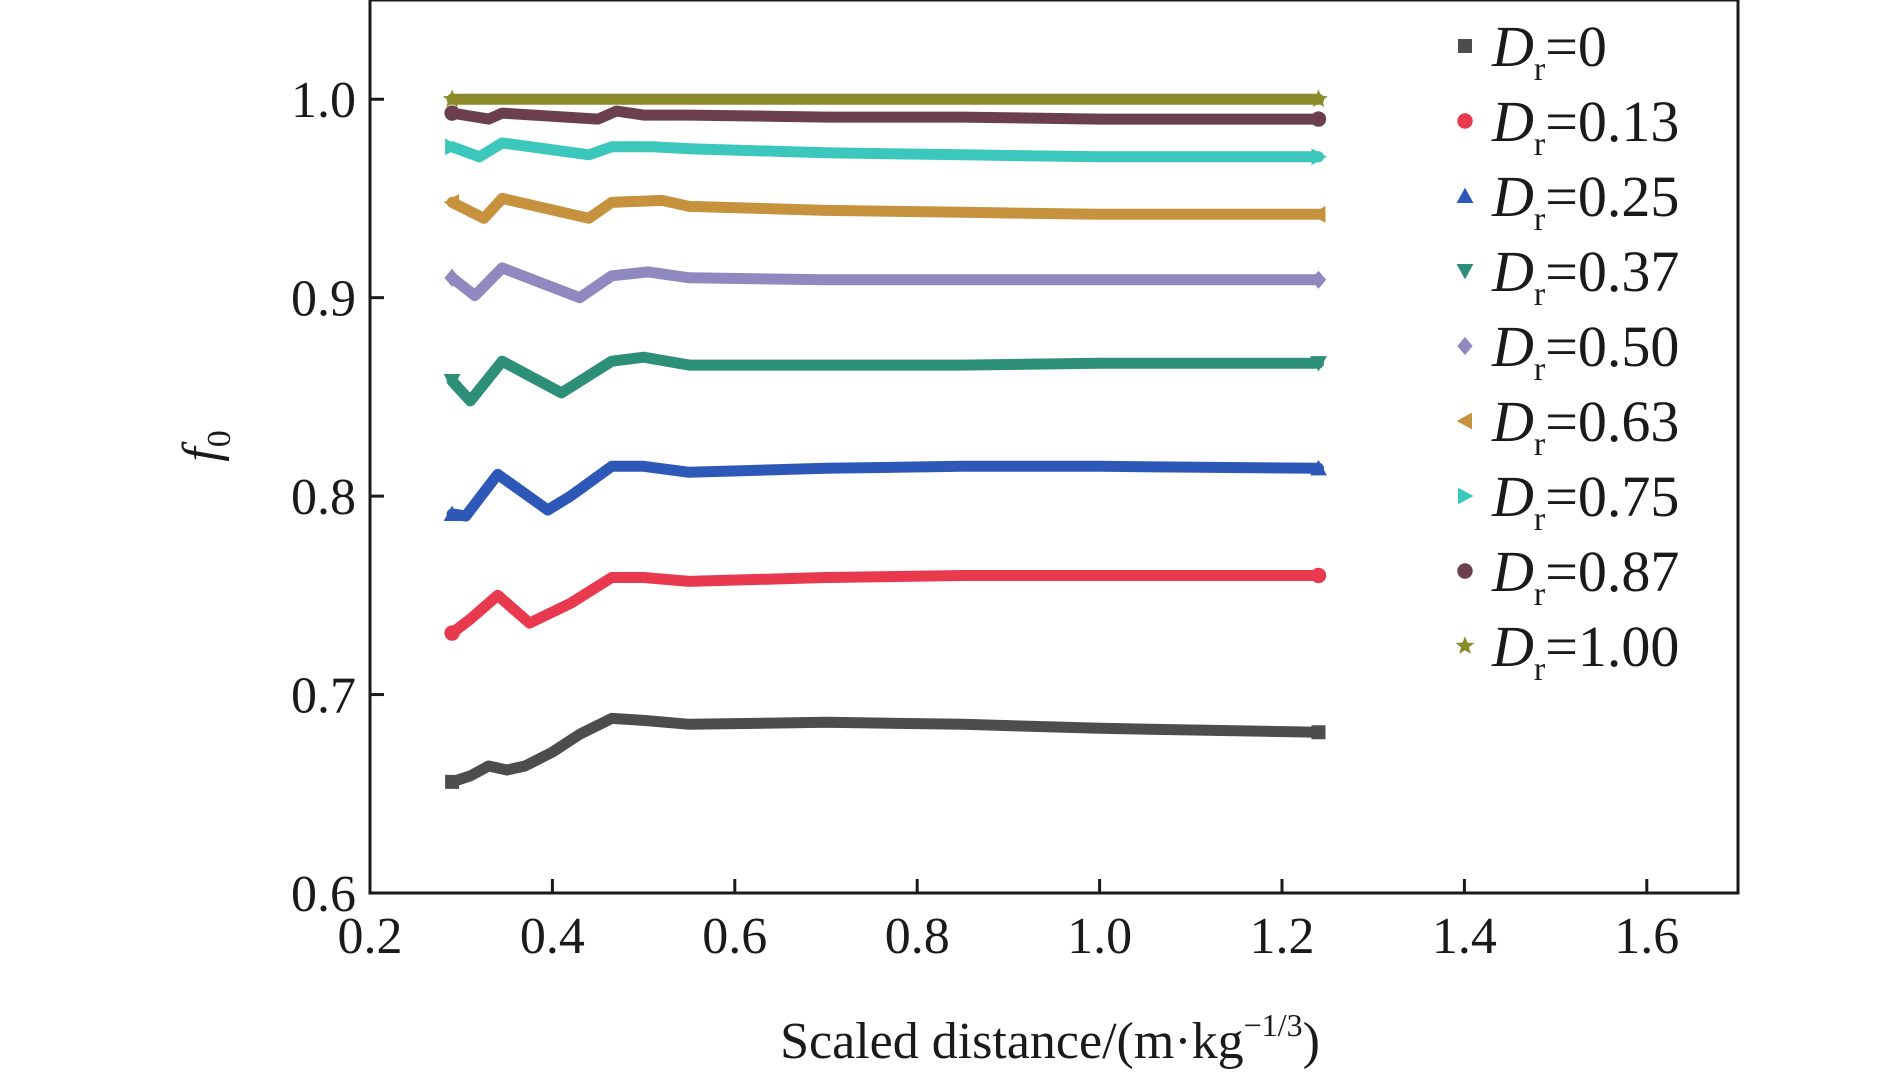 This screenshot has width=1890, height=1078. I want to click on x-tick-label: 1.4, so click(1464, 936).